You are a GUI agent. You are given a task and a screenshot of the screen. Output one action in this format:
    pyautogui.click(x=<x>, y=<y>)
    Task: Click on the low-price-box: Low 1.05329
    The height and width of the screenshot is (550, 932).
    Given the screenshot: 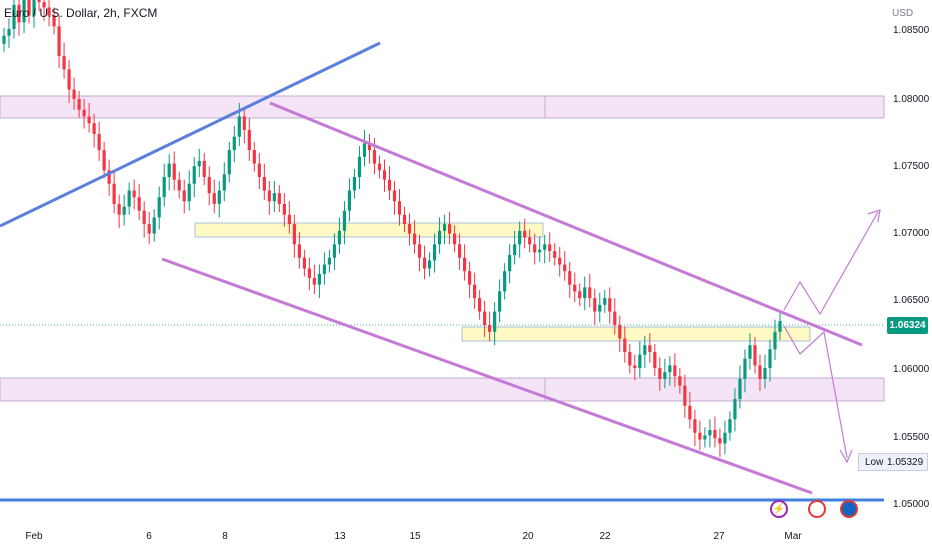 What is the action you would take?
    pyautogui.click(x=893, y=462)
    